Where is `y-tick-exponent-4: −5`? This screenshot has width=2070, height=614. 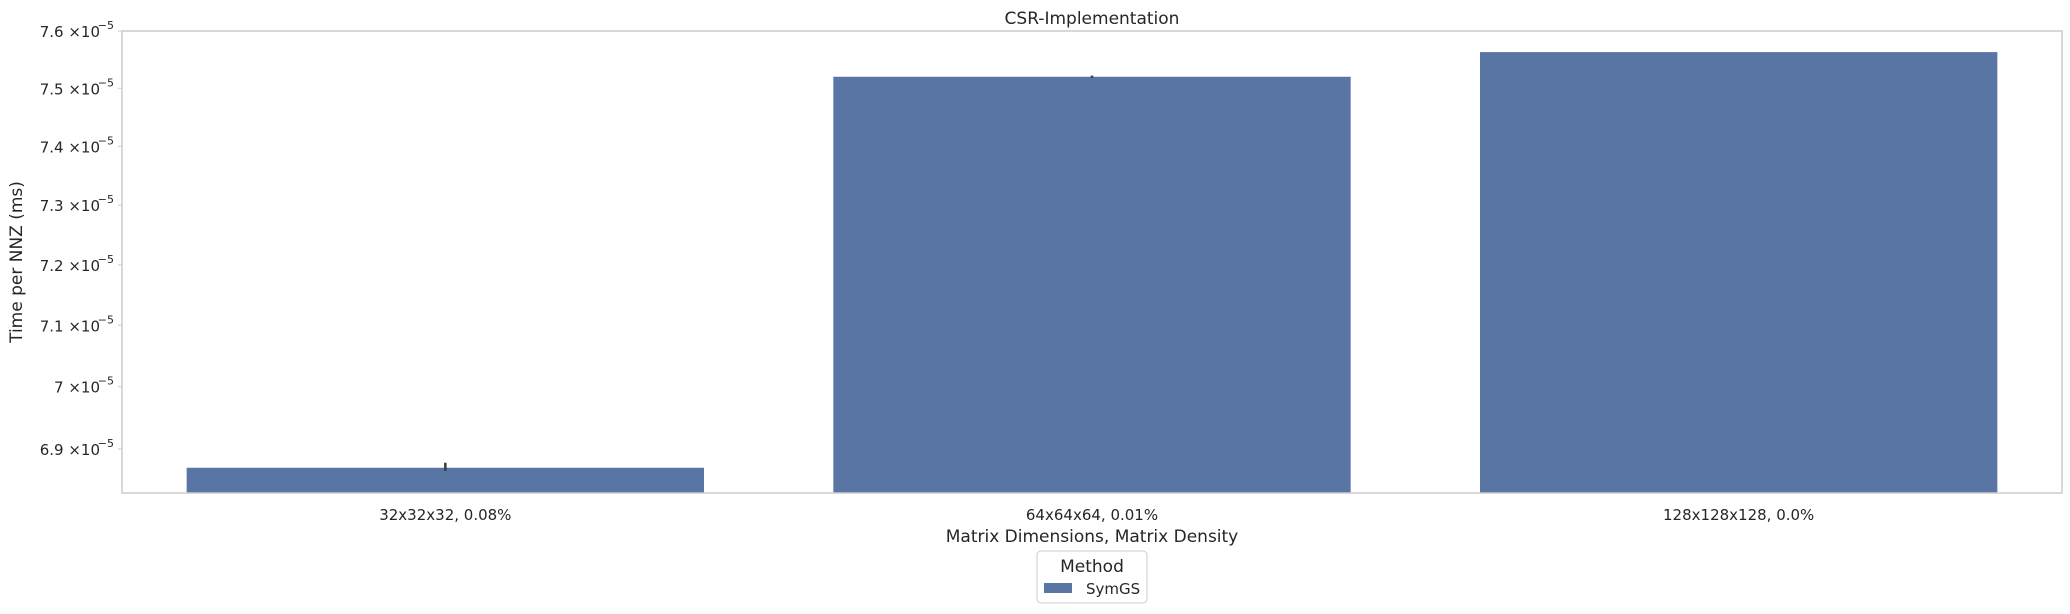
y-tick-exponent-4: −5 is located at coordinates (106, 199).